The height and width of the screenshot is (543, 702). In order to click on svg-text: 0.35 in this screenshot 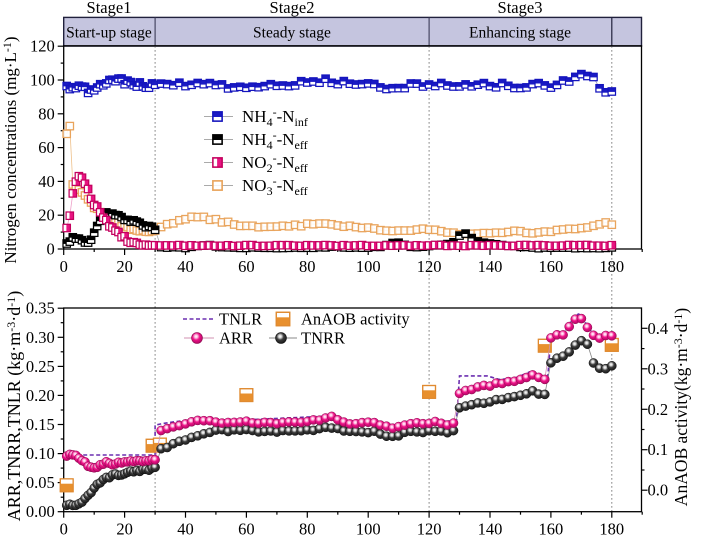, I will do `click(40, 308)`.